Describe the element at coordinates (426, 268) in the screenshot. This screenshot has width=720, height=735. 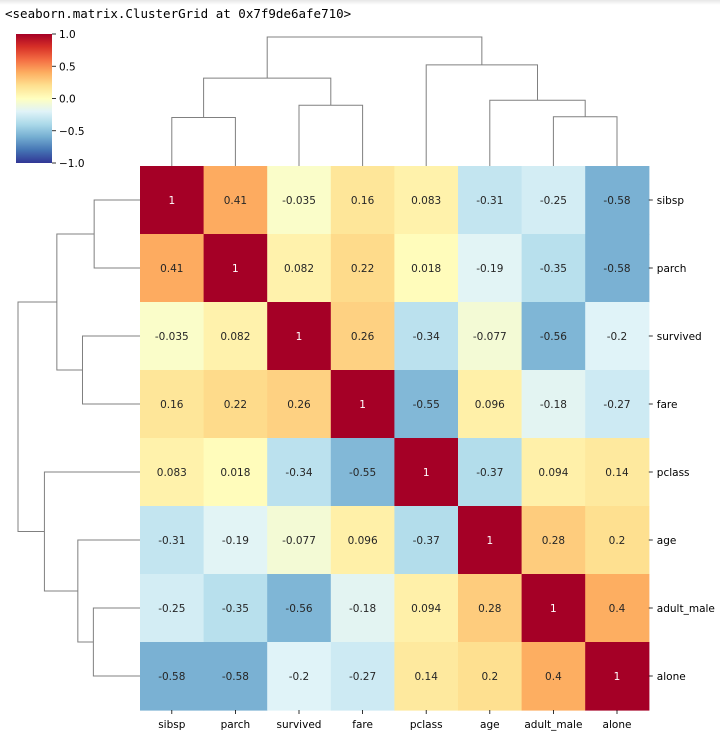
I see `heatmap-cell-parch-pclass` at that location.